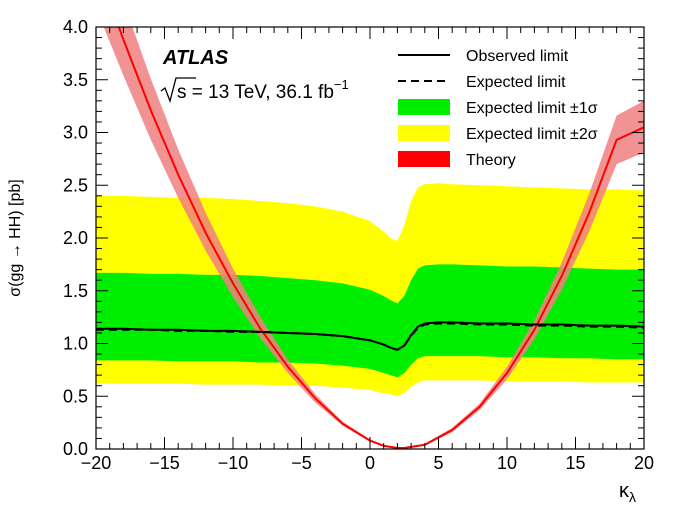  I want to click on legend-label: Expected limit, so click(516, 82).